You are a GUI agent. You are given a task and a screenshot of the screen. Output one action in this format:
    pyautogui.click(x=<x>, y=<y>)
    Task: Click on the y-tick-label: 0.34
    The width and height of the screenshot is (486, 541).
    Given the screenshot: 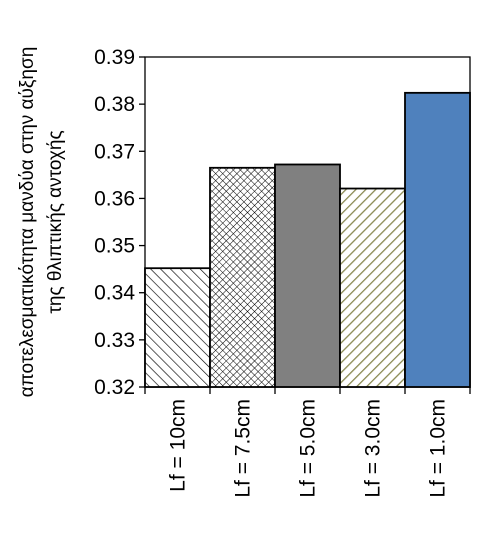 What is the action you would take?
    pyautogui.click(x=114, y=293)
    